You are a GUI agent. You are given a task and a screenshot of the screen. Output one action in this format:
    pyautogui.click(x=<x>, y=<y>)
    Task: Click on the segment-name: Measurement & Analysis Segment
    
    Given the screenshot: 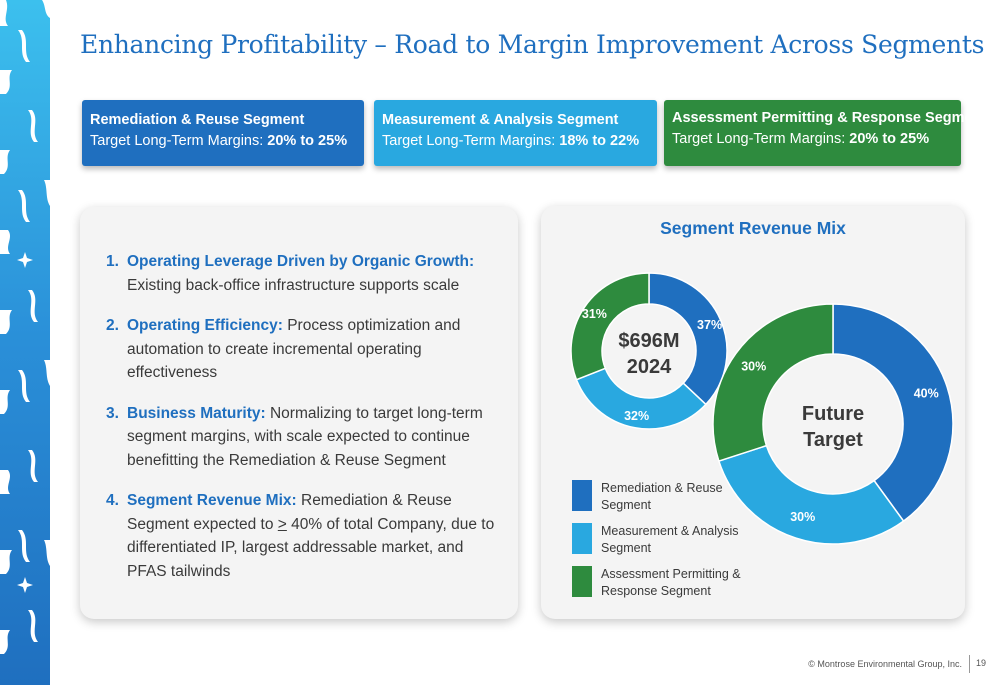 What is the action you would take?
    pyautogui.click(x=500, y=120)
    